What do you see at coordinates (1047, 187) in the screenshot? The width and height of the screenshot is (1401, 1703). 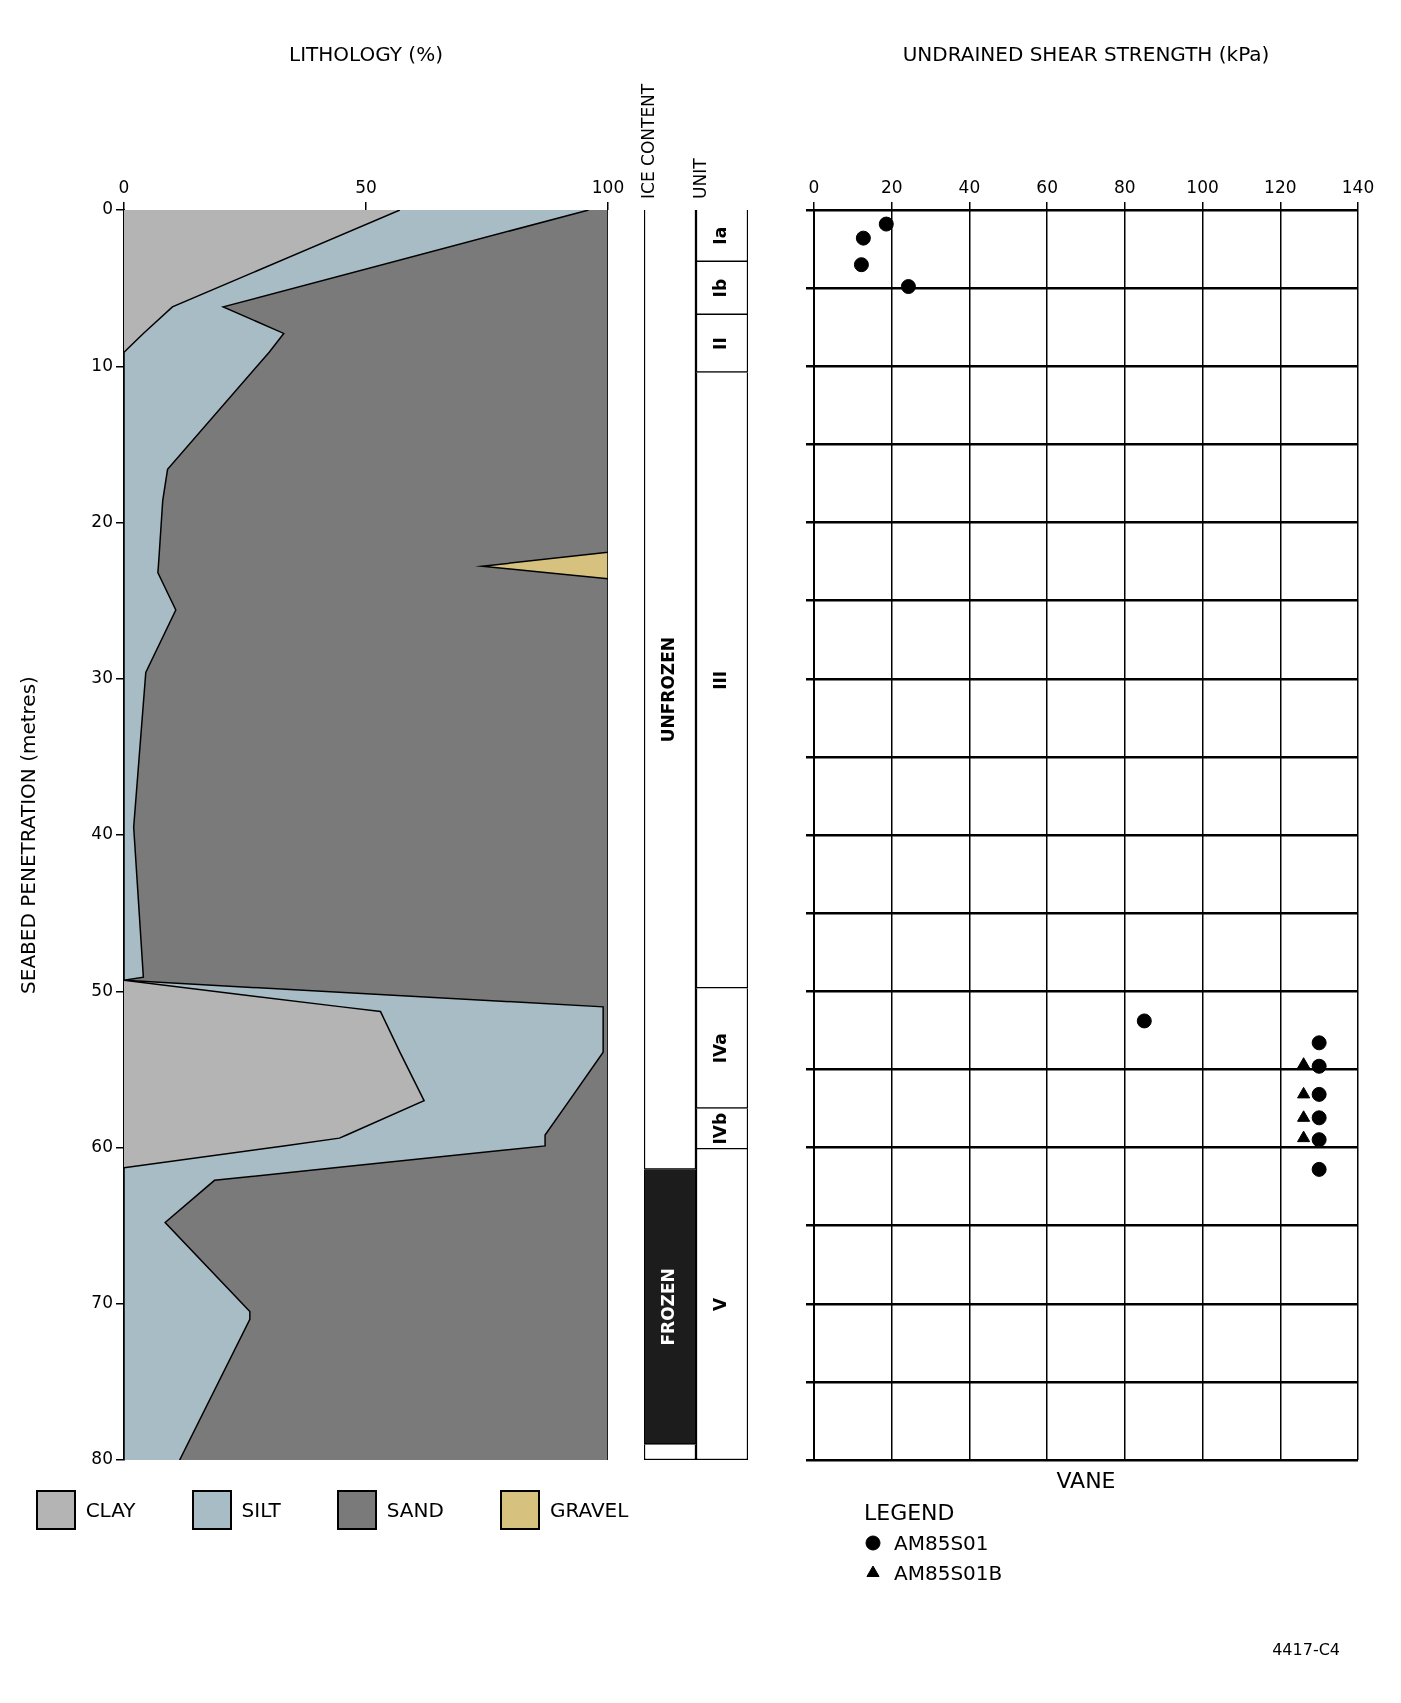 I see `x-tick-label: 60` at bounding box center [1047, 187].